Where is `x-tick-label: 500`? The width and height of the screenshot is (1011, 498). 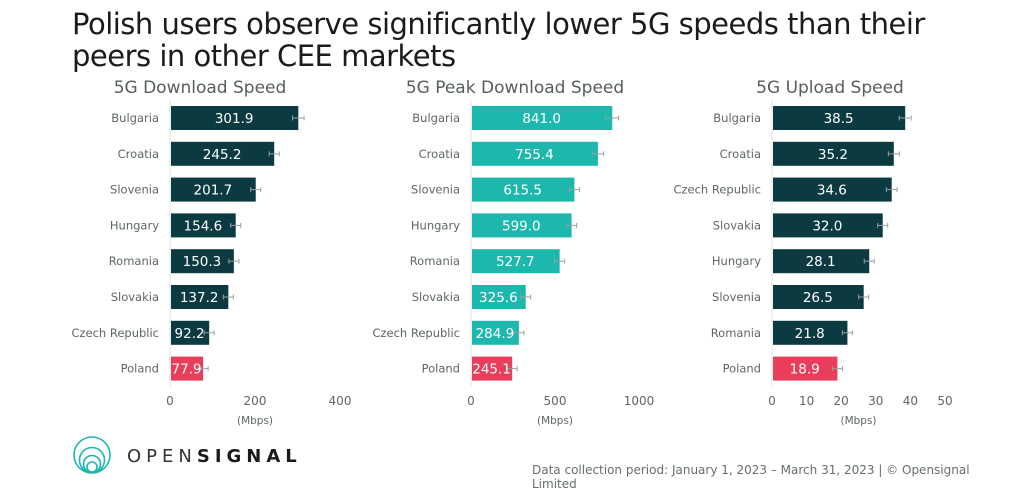
x-tick-label: 500 is located at coordinates (555, 401).